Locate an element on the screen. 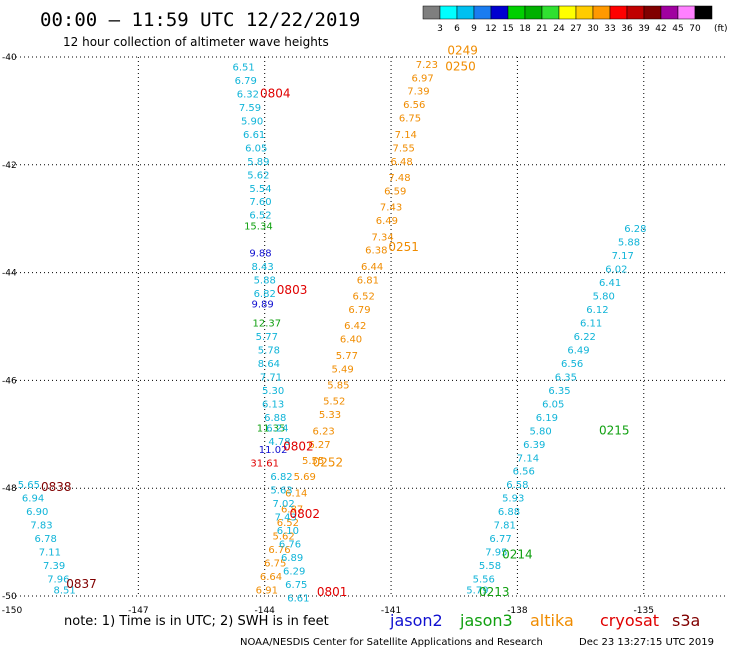  wave-height-value: 5.62 is located at coordinates (258, 175).